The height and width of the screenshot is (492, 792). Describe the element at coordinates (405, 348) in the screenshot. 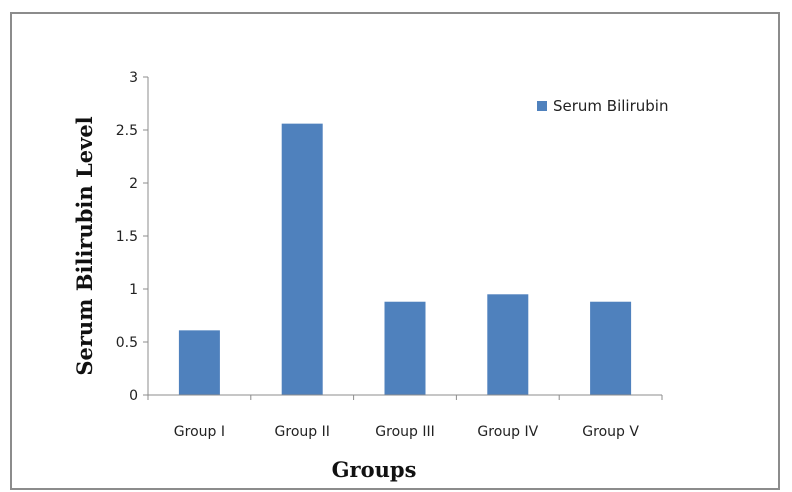

I see `bar-group-iii` at that location.